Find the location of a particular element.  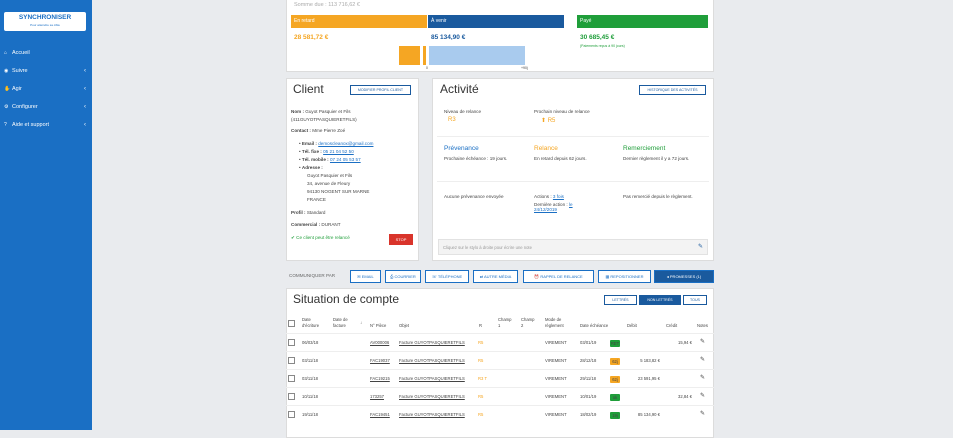

edit-client-button: MODIFIER PROFIL CLIENT is located at coordinates (380, 90).